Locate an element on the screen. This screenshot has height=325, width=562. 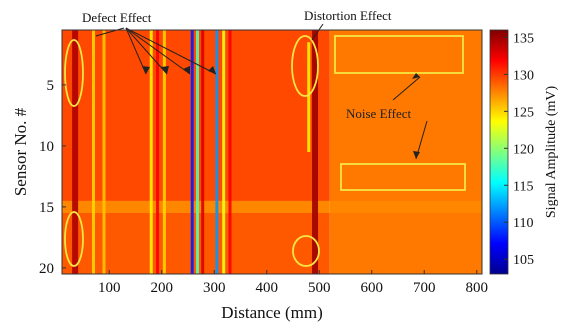
noise-box-bottom is located at coordinates (403, 177).